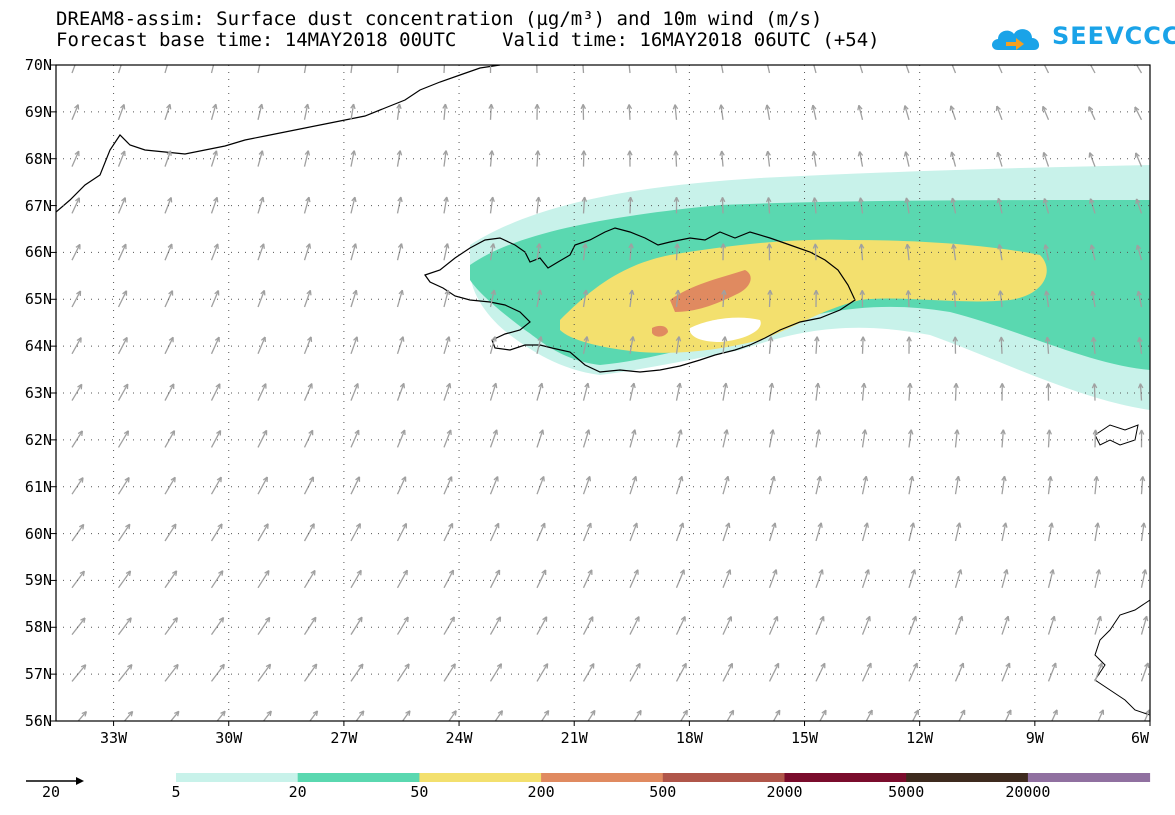 The width and height of the screenshot is (1175, 815). What do you see at coordinates (38, 65) in the screenshot?
I see `lat-label: 70N` at bounding box center [38, 65].